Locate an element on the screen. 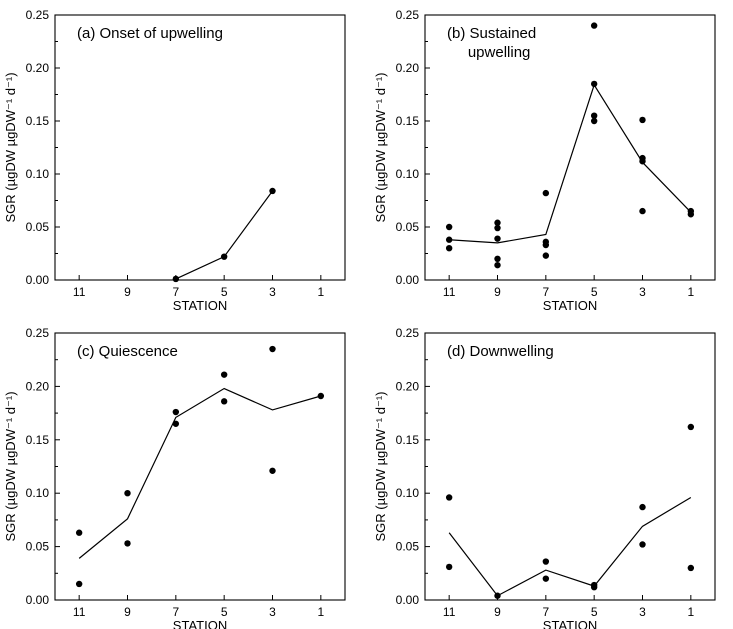 The image size is (733, 629). panel-title: (d) Downwelling is located at coordinates (500, 351).